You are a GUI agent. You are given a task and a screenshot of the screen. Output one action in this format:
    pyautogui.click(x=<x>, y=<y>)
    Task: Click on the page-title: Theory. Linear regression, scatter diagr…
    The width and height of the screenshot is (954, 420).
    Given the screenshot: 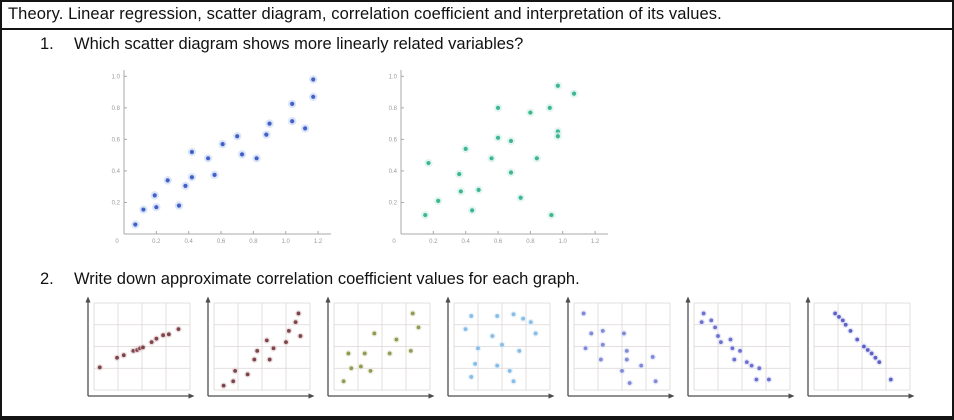 What is the action you would take?
    pyautogui.click(x=477, y=16)
    